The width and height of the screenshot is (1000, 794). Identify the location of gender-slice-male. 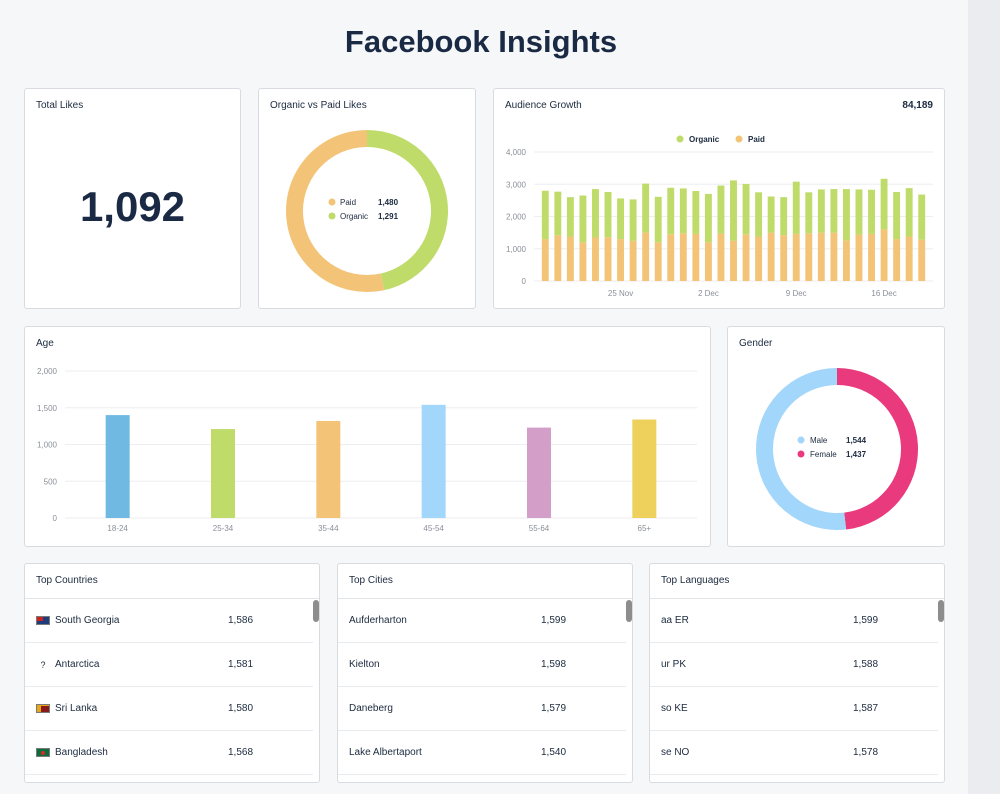
(801, 449).